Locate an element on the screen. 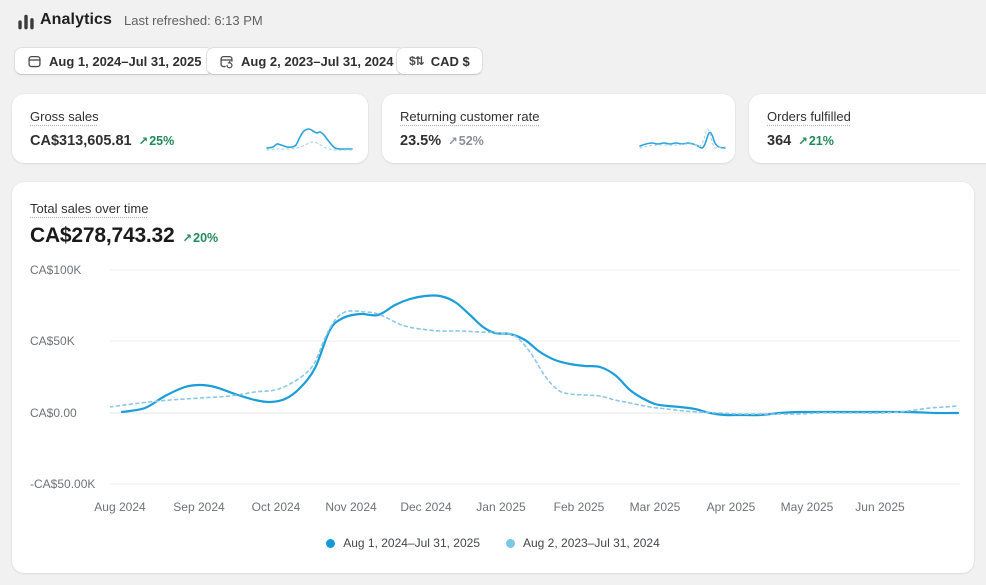  trend-badge: ↗52% is located at coordinates (466, 141).